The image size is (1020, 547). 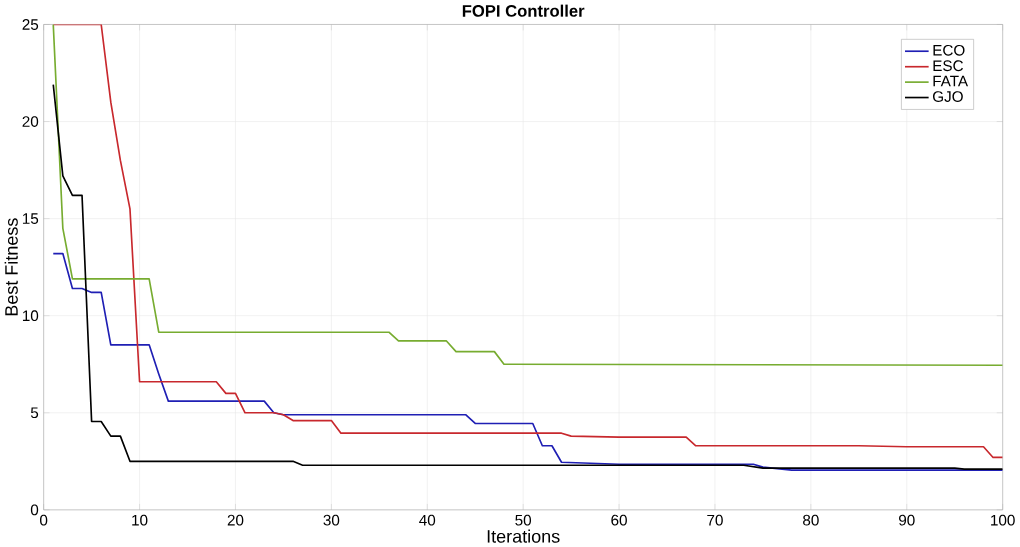 What do you see at coordinates (951, 81) in the screenshot?
I see `legend-label: FATA` at bounding box center [951, 81].